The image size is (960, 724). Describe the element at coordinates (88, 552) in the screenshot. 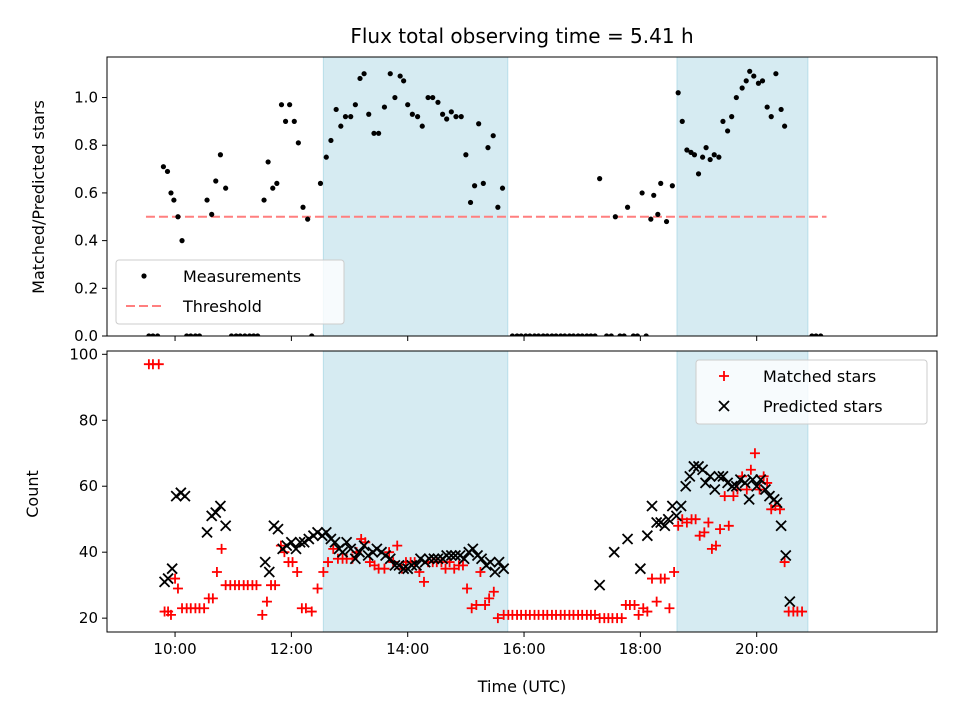

I see `y-tick-label: 40` at that location.